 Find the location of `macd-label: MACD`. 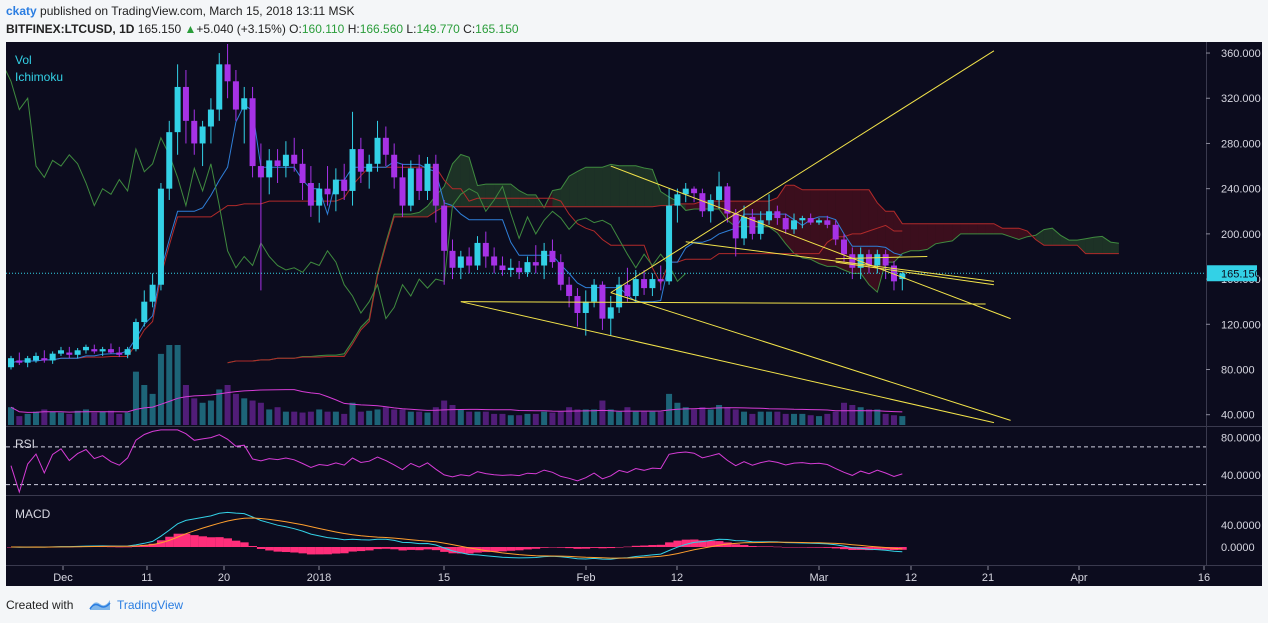

macd-label: MACD is located at coordinates (33, 514).